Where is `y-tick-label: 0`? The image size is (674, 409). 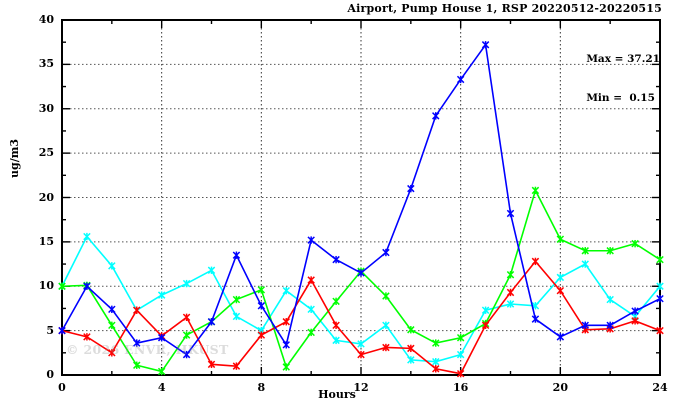 y-tick-label: 0 is located at coordinates (50, 374).